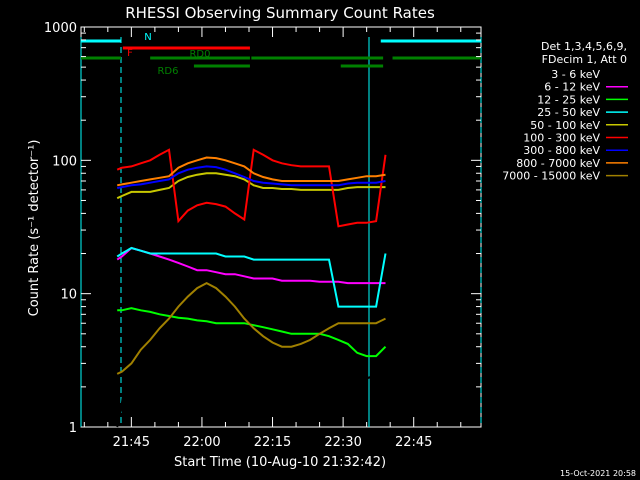 This screenshot has height=480, width=640. I want to click on chart-title: RHESSI Observing Summary Count Rates, so click(280, 13).